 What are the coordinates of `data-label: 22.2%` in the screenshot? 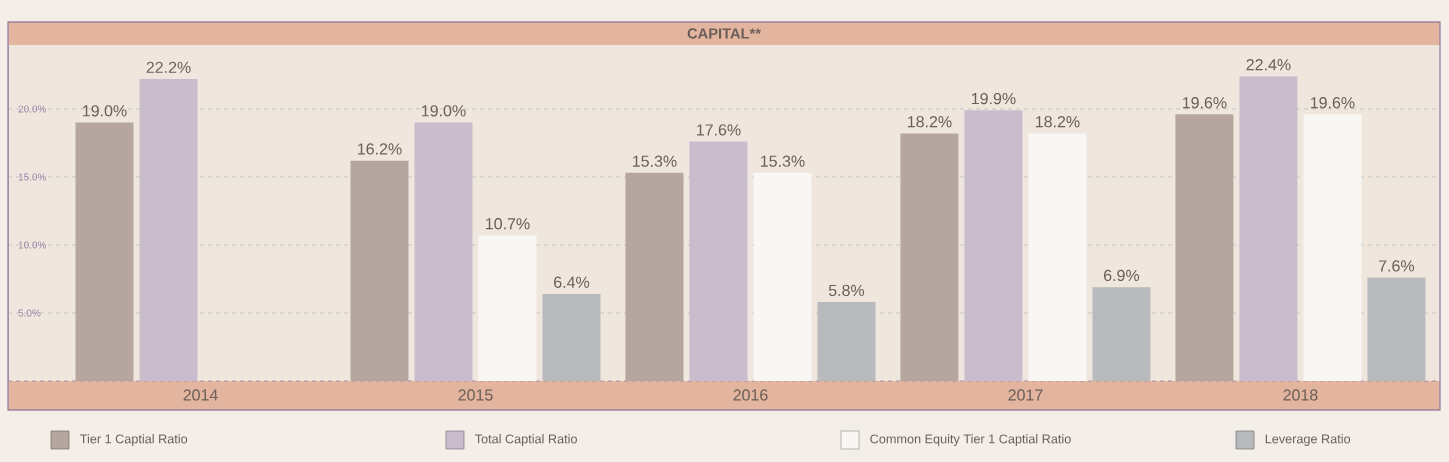 It's located at (168, 67).